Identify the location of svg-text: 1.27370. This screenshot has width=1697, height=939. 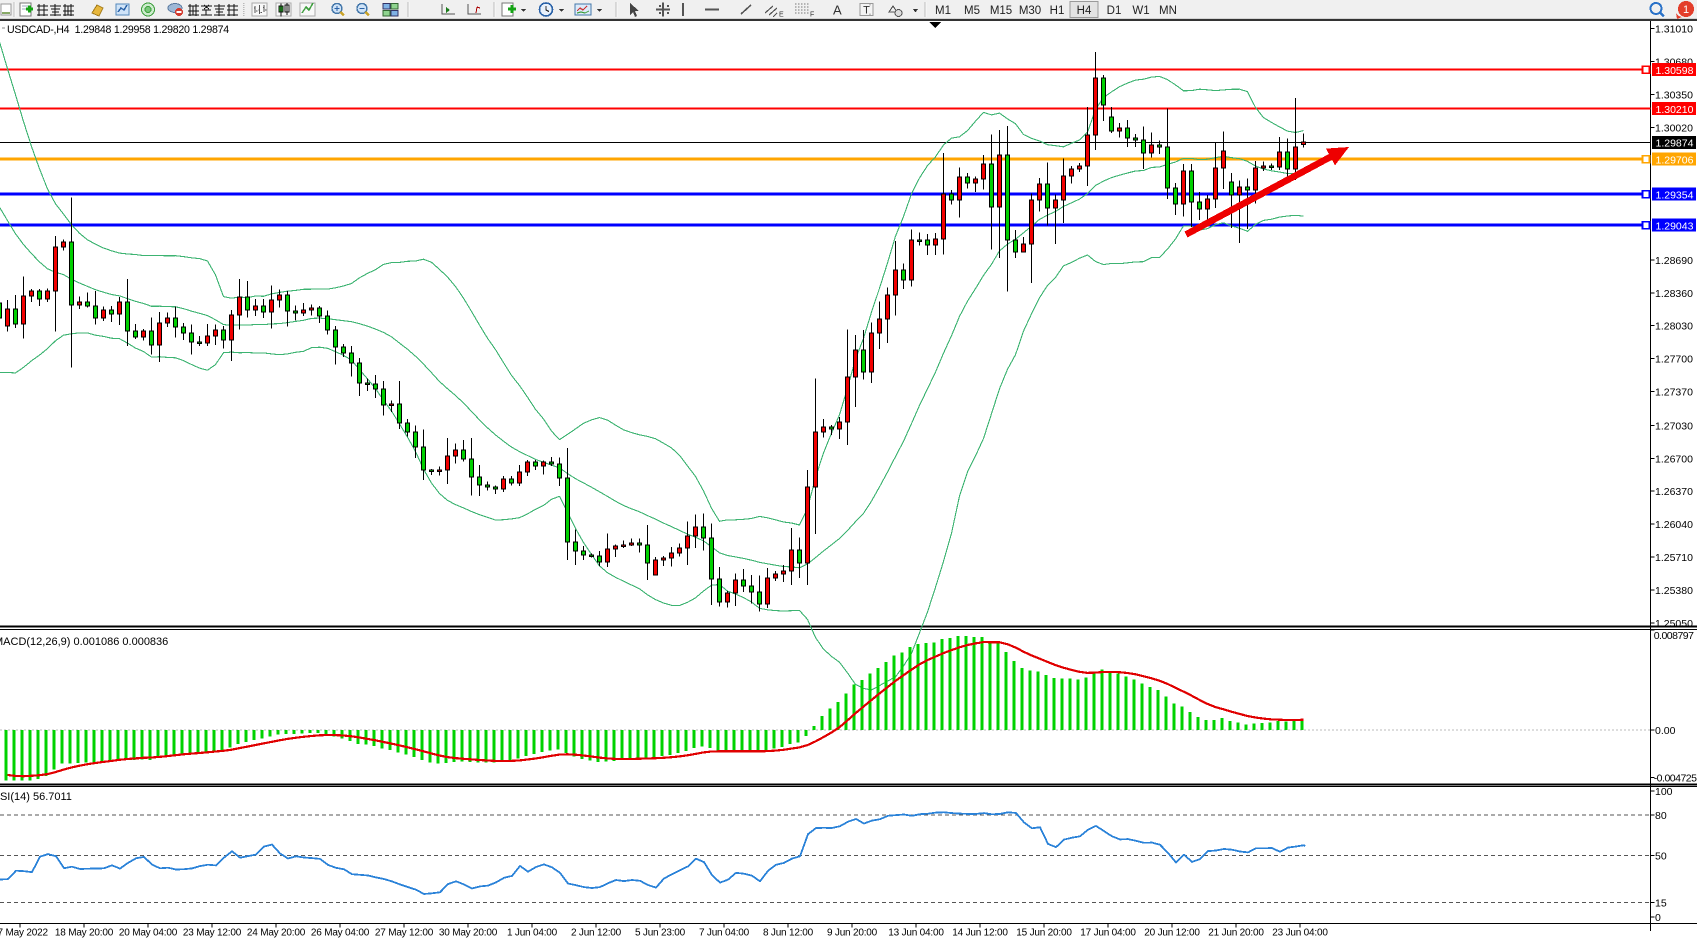
(1674, 393).